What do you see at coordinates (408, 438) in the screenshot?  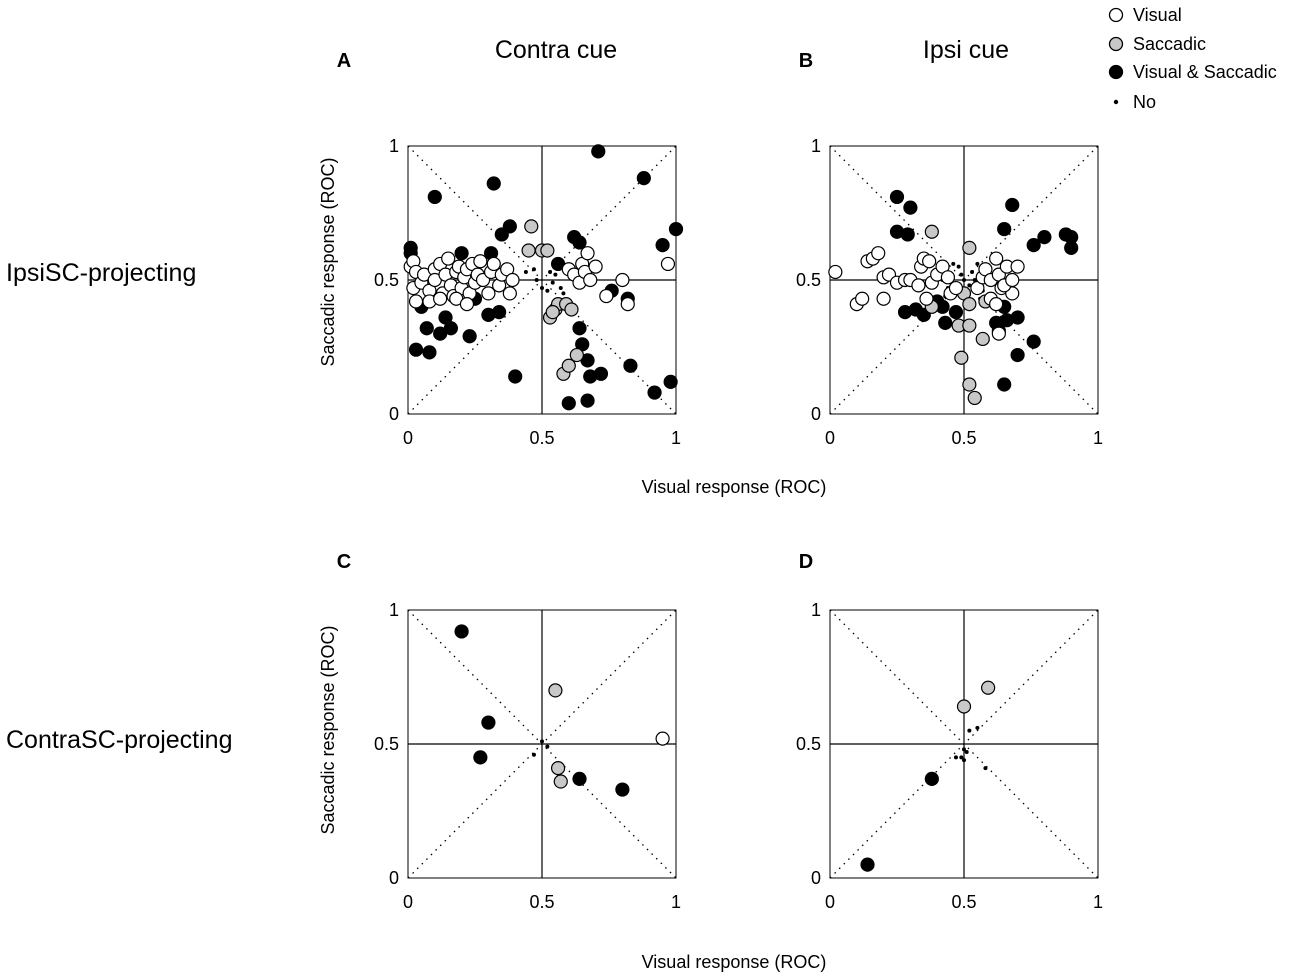 I see `panel-a-x-tick-label: 0` at bounding box center [408, 438].